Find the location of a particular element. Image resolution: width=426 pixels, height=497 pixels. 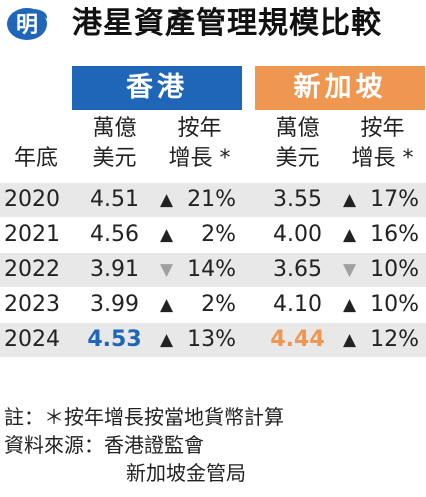

cell-hk-value: 4.53 is located at coordinates (114, 339).